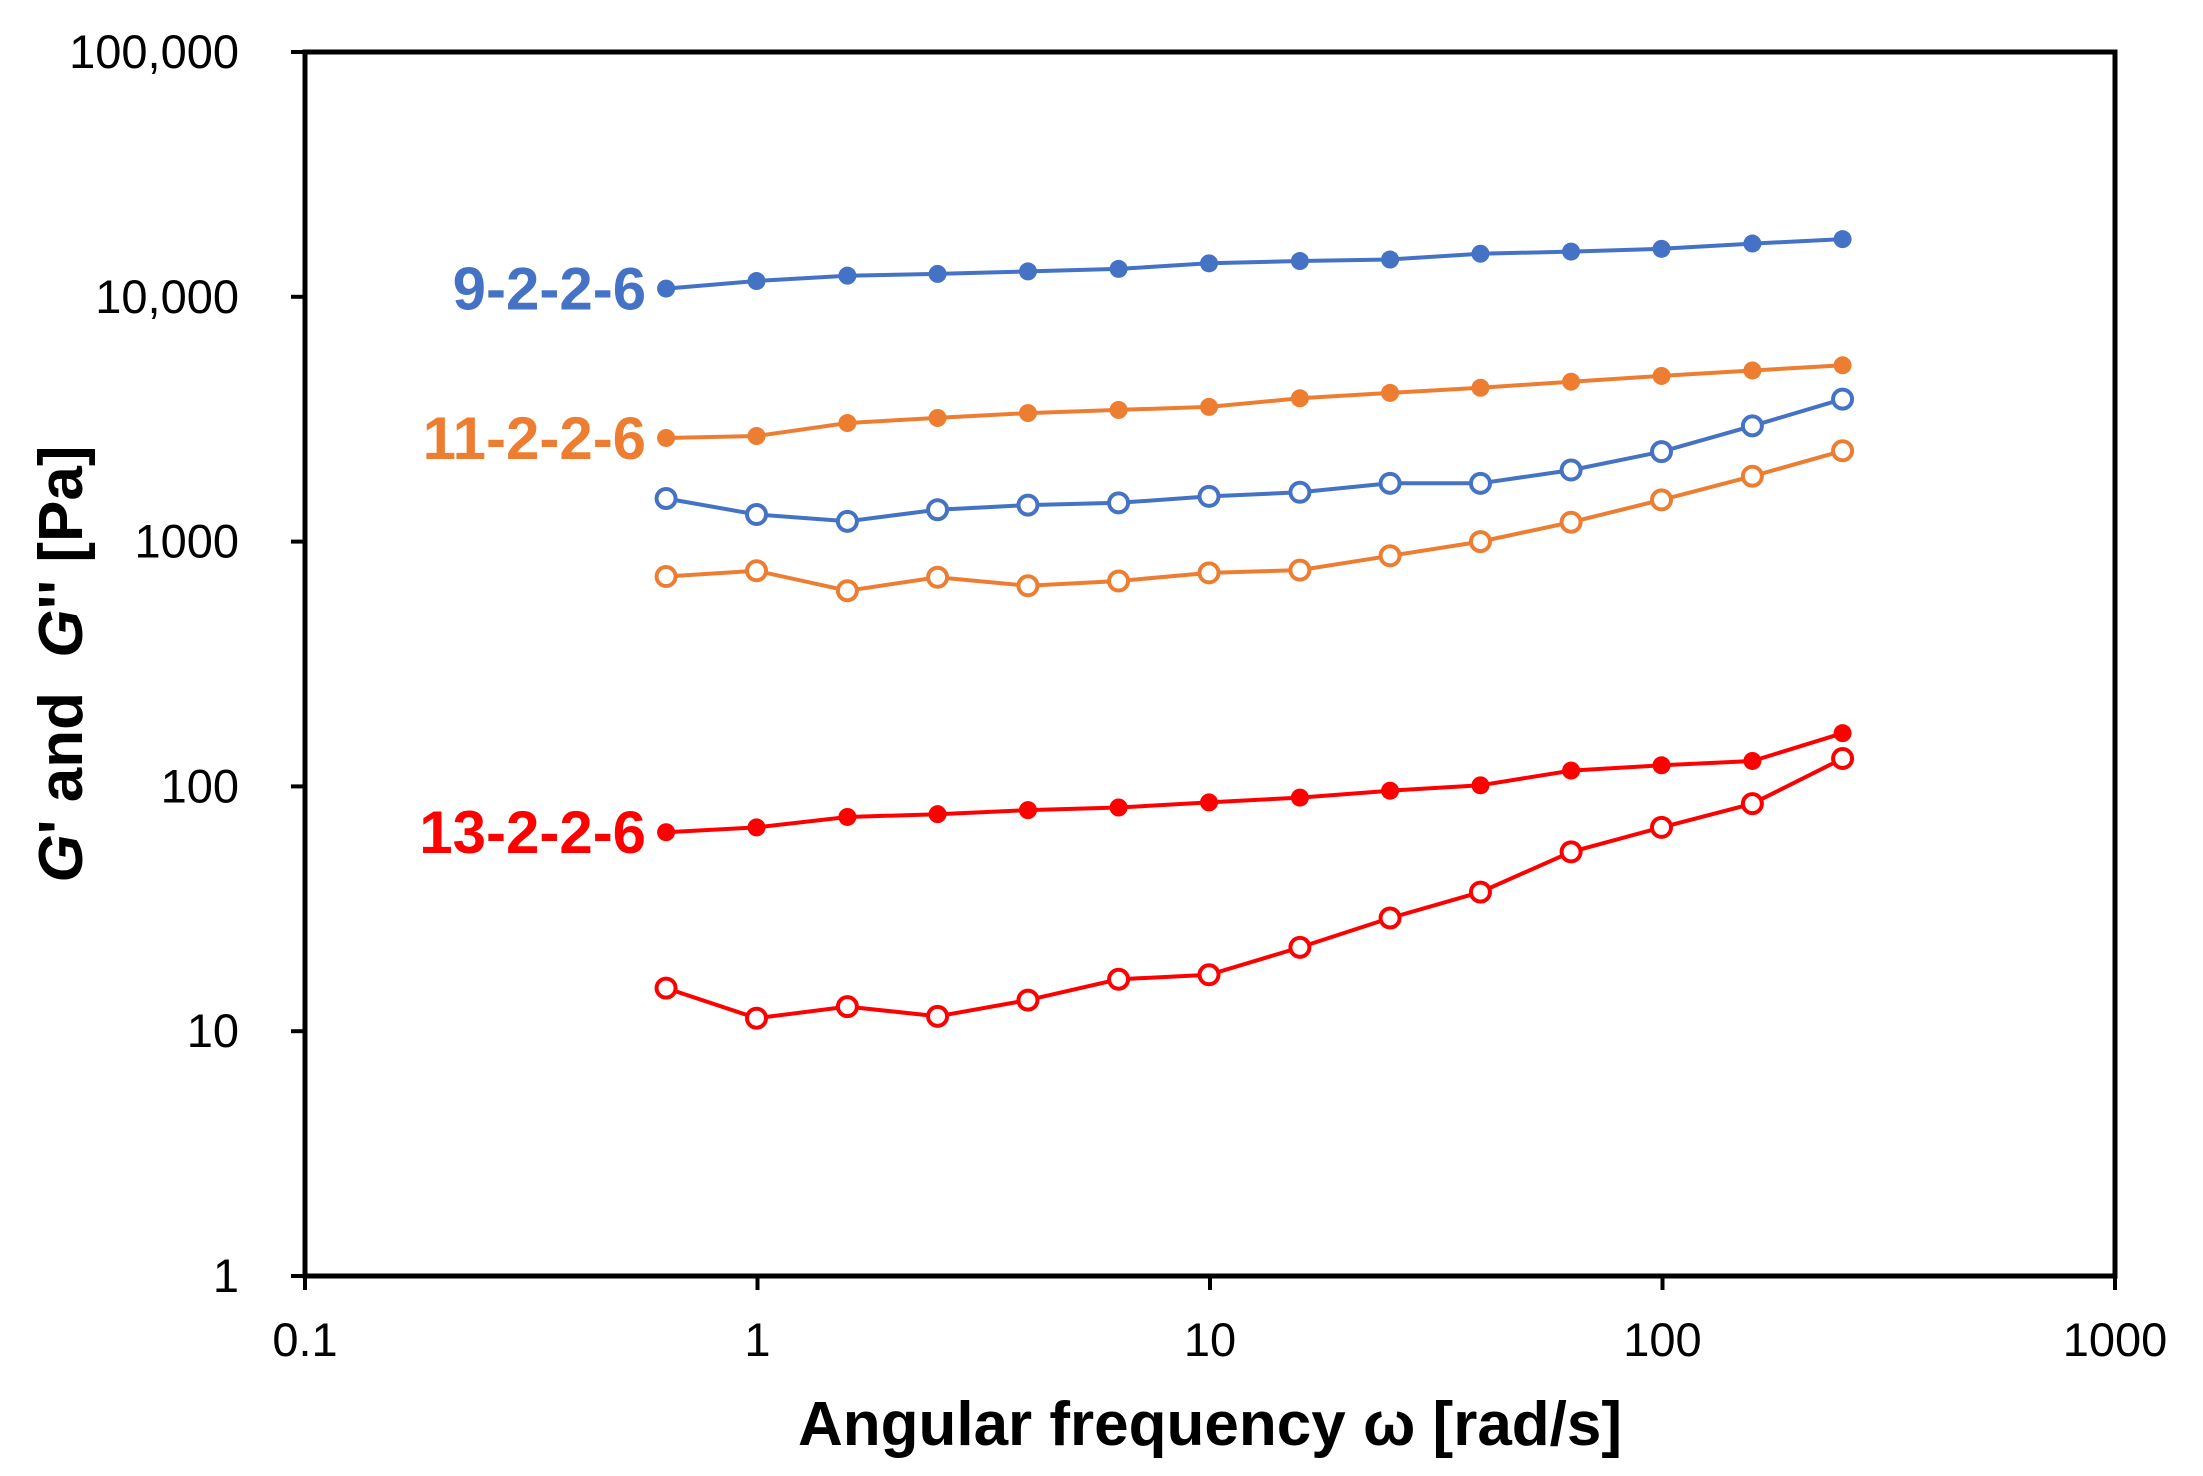  Describe the element at coordinates (2115, 1339) in the screenshot. I see `x-tick-label: 1000` at that location.